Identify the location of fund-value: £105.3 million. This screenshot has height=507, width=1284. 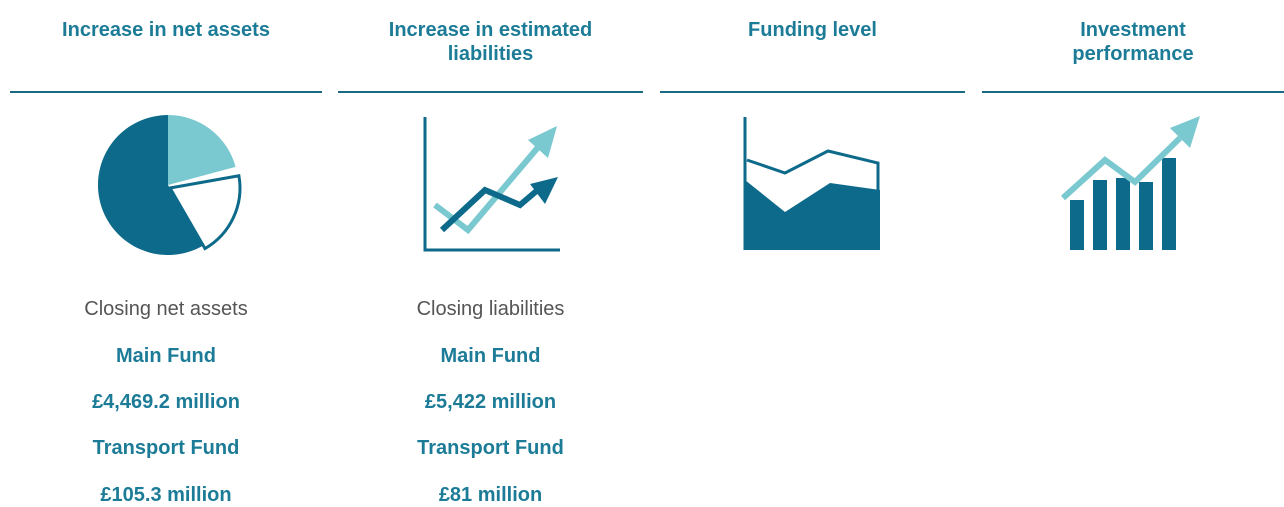
(166, 495).